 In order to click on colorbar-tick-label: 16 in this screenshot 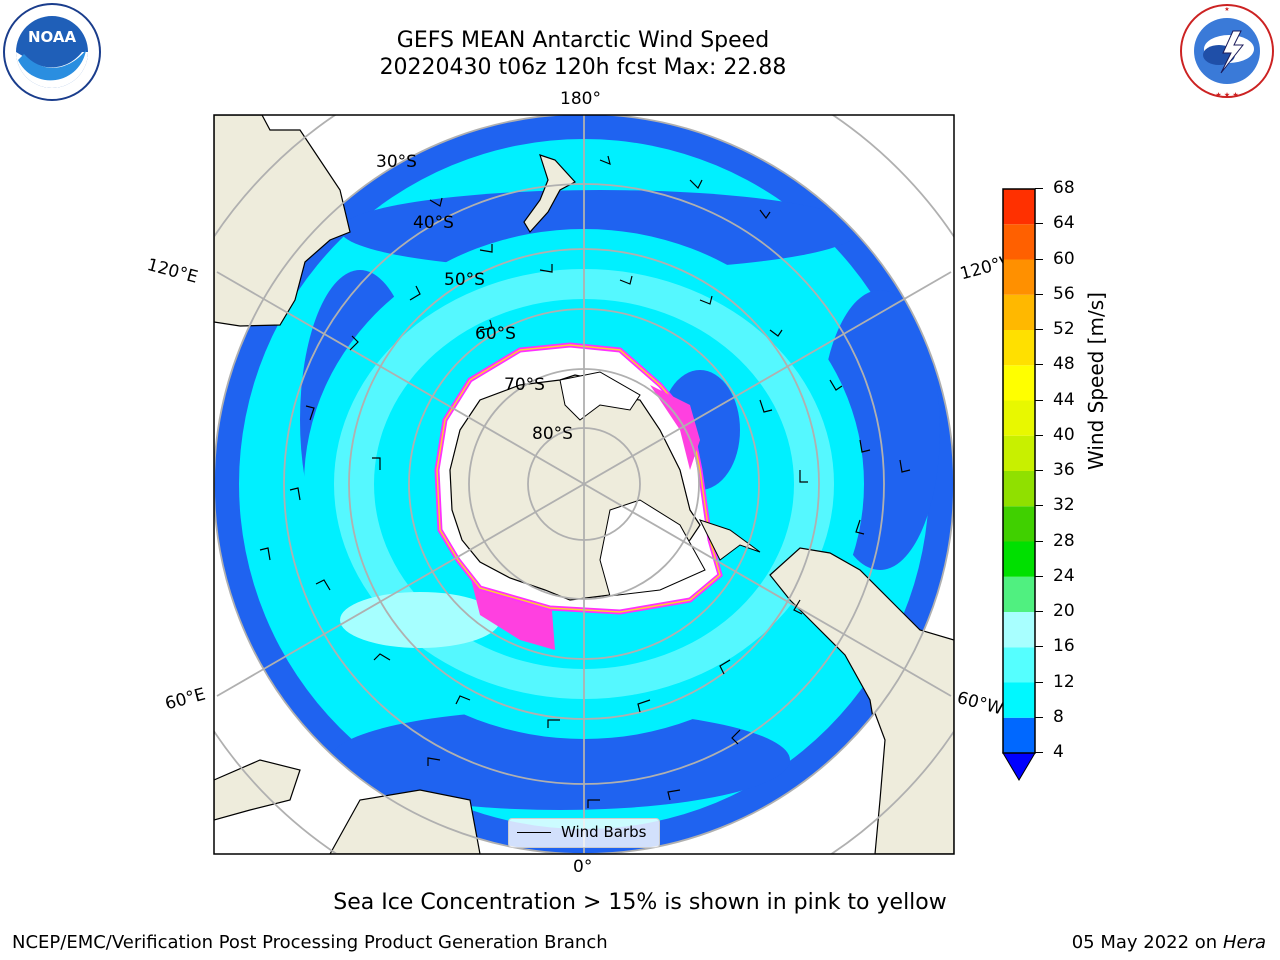, I will do `click(1064, 646)`.